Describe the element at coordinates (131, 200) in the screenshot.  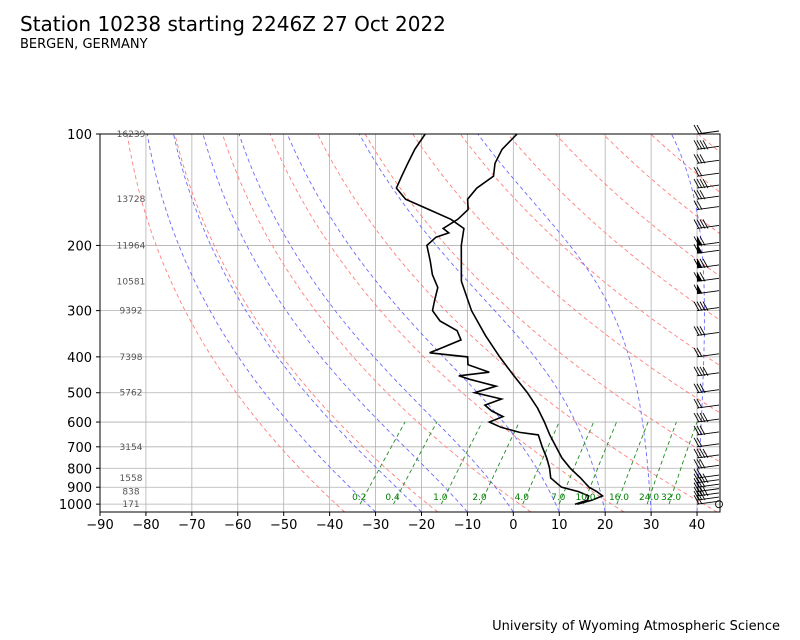
I see `height-label: 13728` at that location.